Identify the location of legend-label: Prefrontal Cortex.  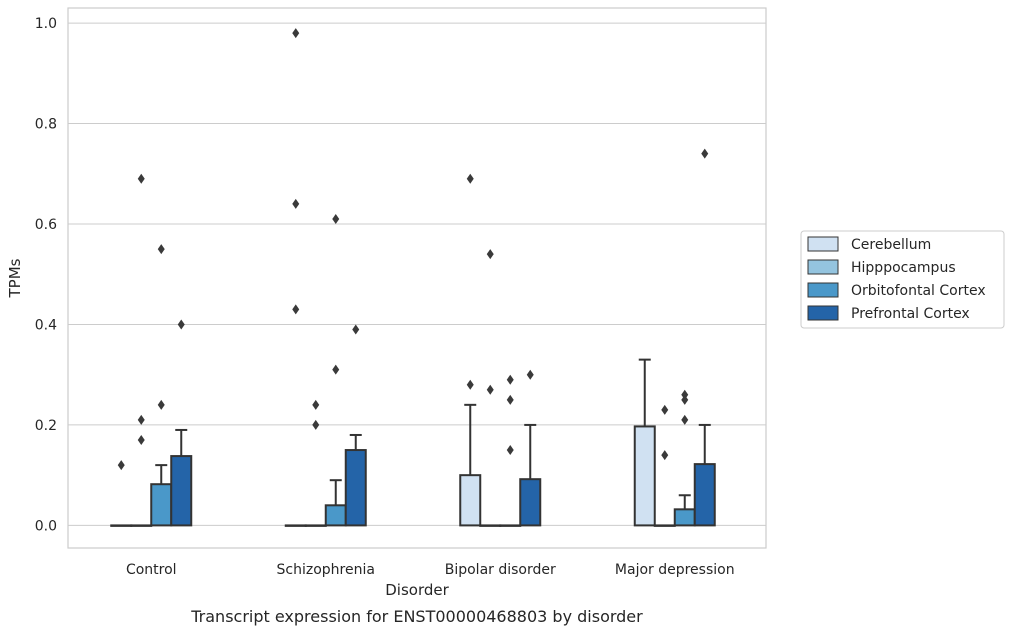
(910, 314).